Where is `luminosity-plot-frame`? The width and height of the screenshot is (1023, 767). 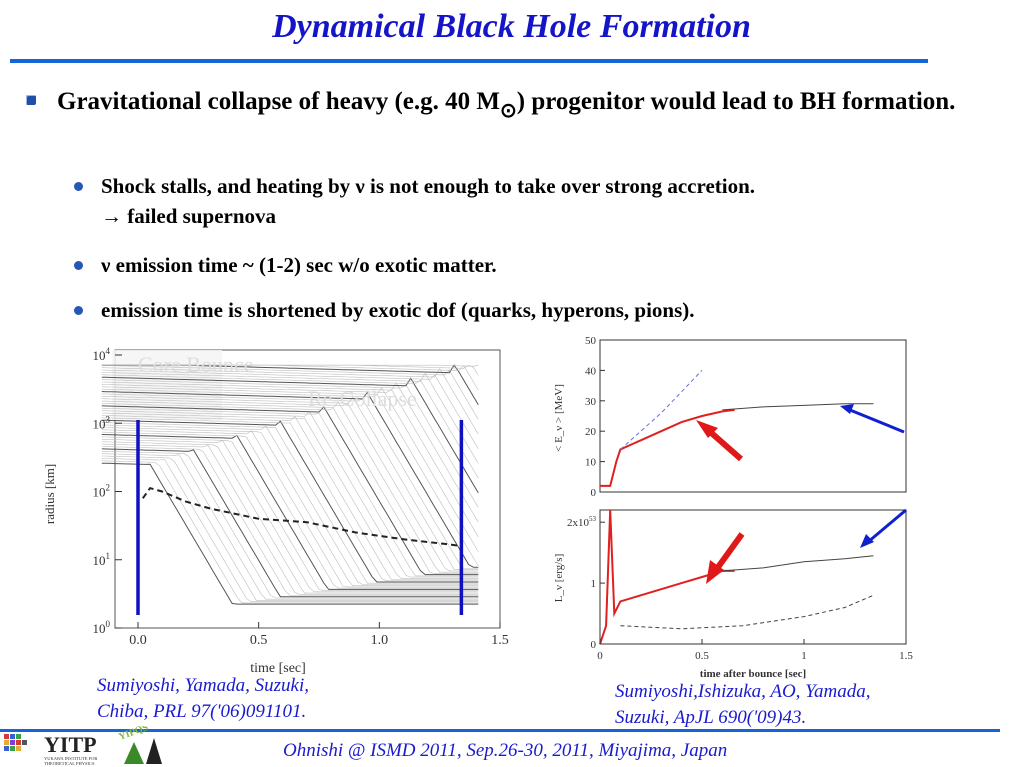 luminosity-plot-frame is located at coordinates (753, 577).